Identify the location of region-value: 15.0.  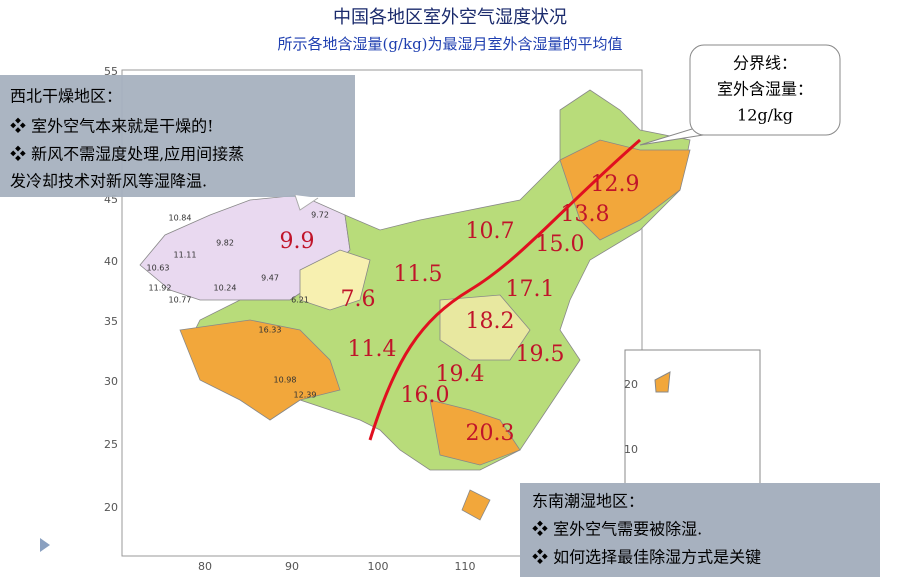
(560, 244).